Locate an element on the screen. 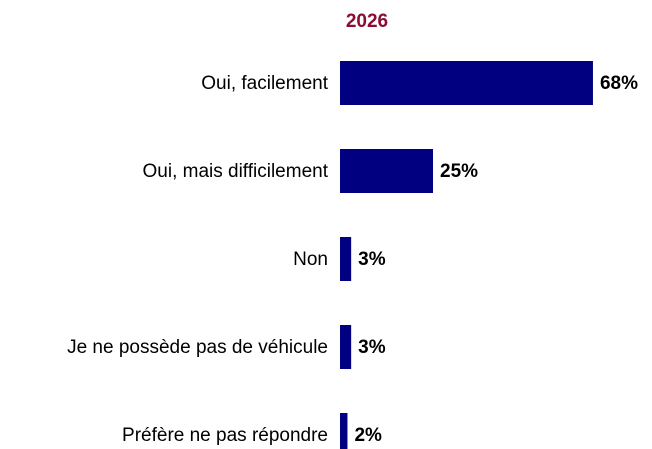 Image resolution: width=652 pixels, height=449 pixels. value-label: 25% is located at coordinates (459, 171).